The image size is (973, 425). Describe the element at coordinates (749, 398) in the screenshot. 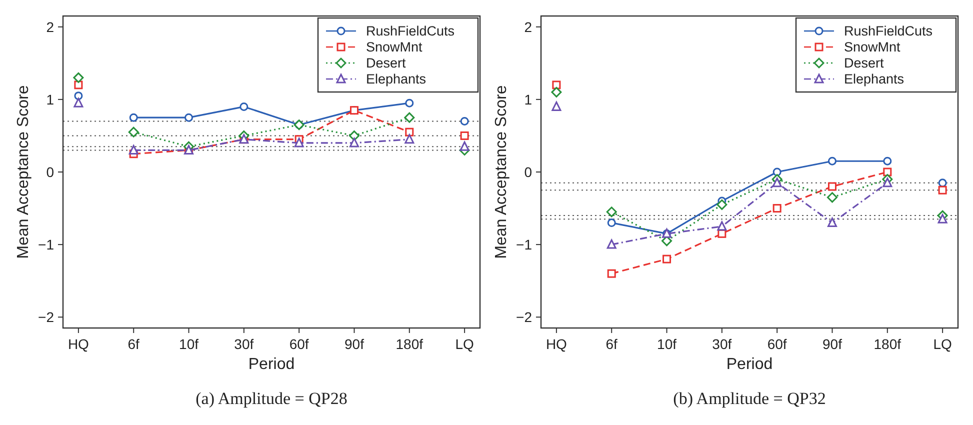

I see `text: (b) Amplitude = QP32` at that location.